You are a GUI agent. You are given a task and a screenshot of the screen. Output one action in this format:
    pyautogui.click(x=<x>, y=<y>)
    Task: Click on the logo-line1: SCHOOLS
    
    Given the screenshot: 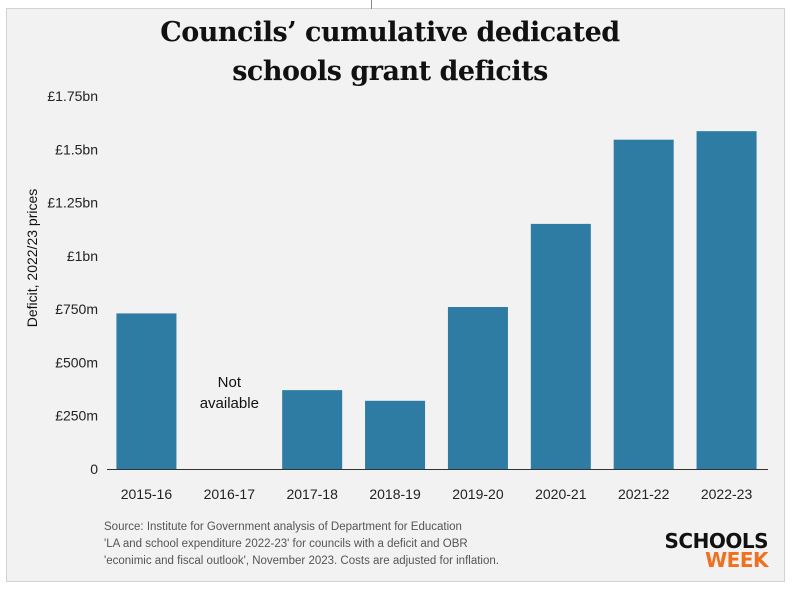 What is the action you would take?
    pyautogui.click(x=716, y=541)
    